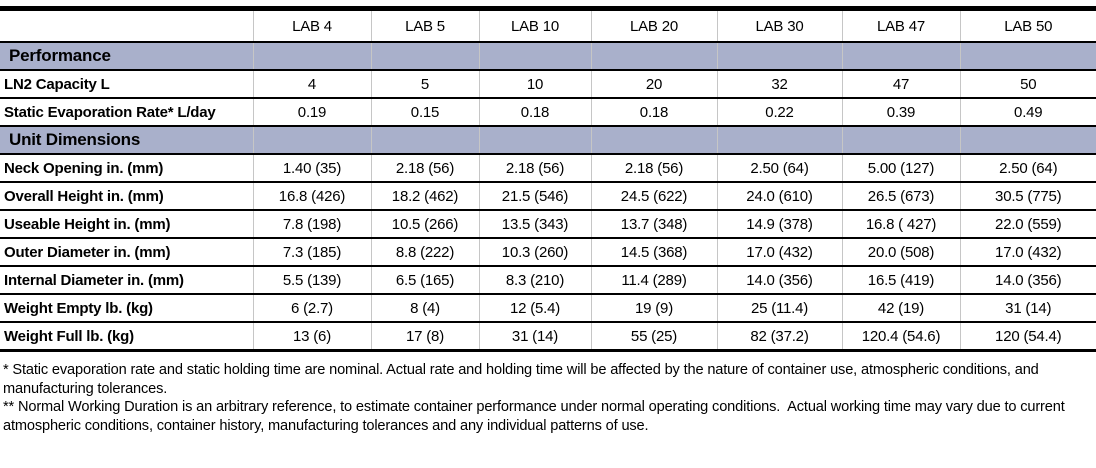 The image size is (1096, 468). What do you see at coordinates (900, 195) in the screenshot?
I see `cell-value: 26.5 (673)` at bounding box center [900, 195].